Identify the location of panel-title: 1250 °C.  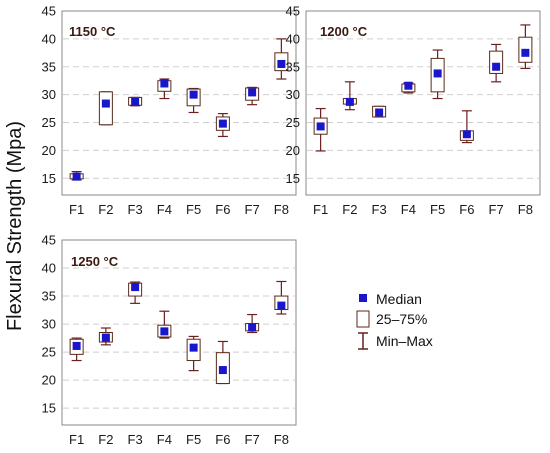
(95, 261).